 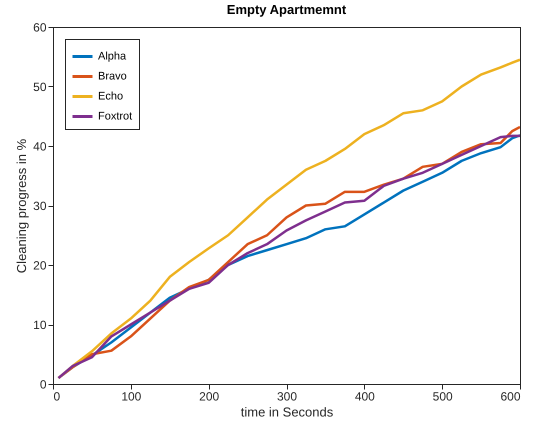 I want to click on legend-label: Alpha, so click(x=113, y=56).